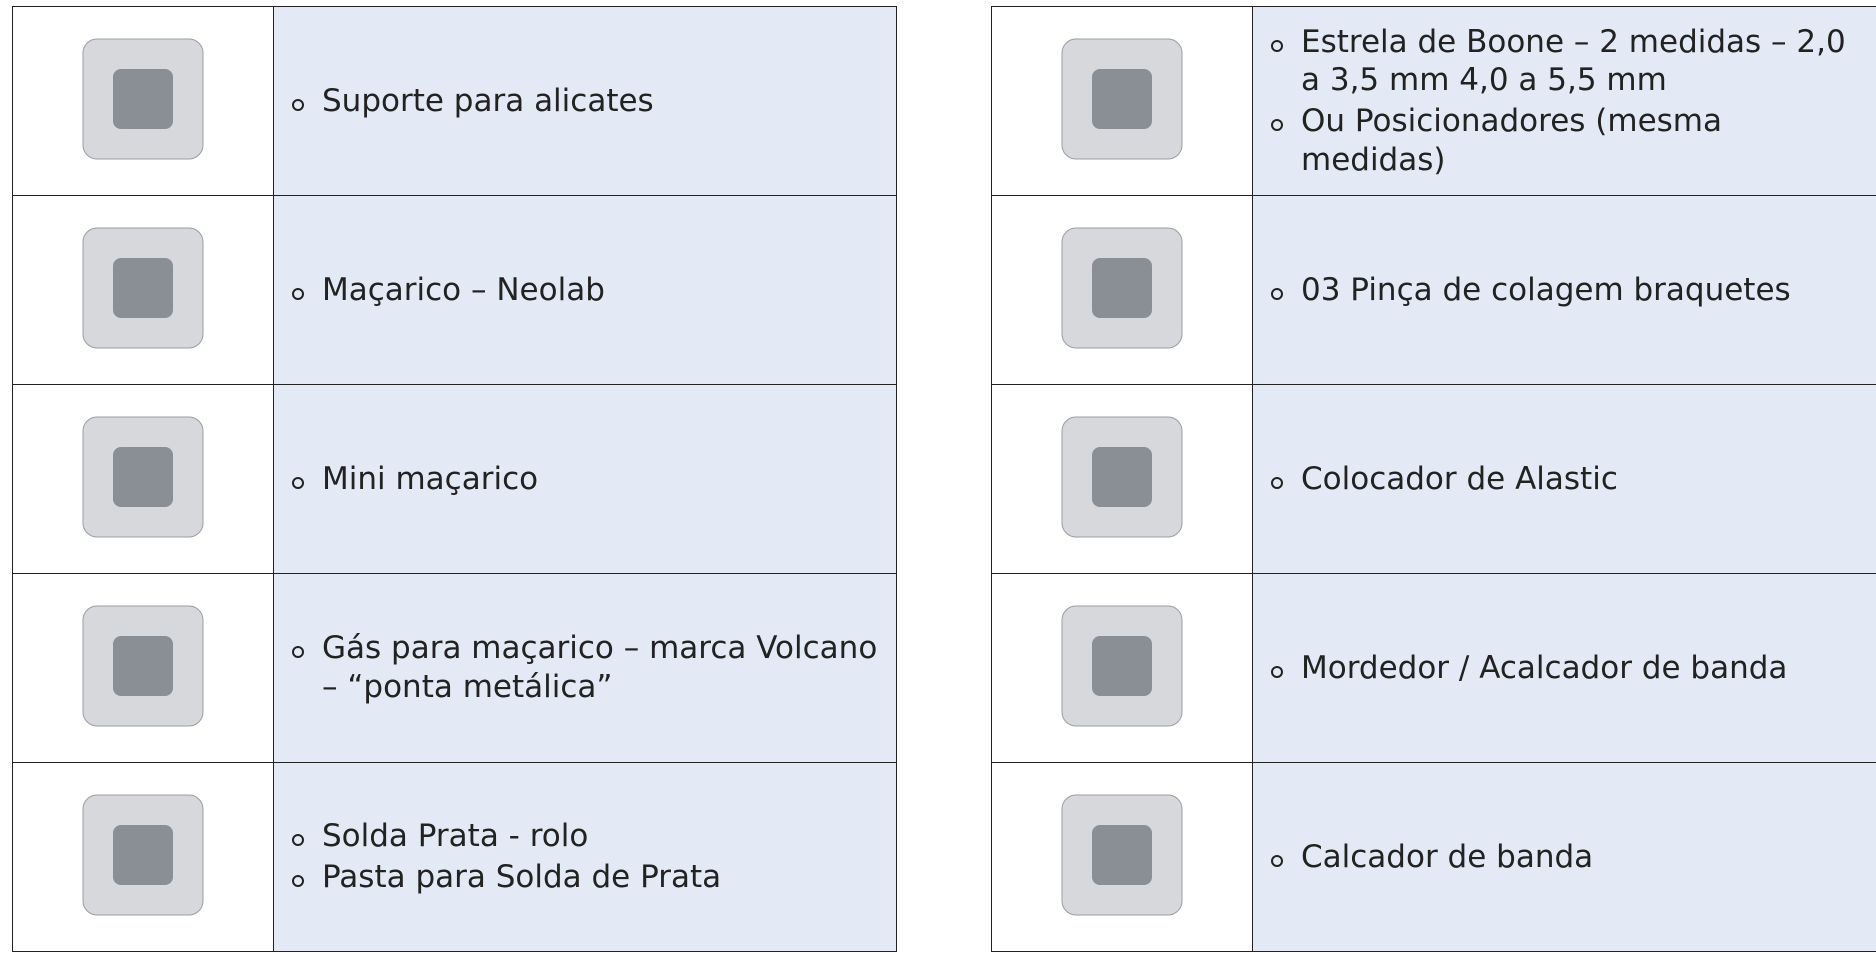 The image size is (1876, 954). I want to click on item-text: Ou Posicionadores (mesma medidas), so click(1511, 140).